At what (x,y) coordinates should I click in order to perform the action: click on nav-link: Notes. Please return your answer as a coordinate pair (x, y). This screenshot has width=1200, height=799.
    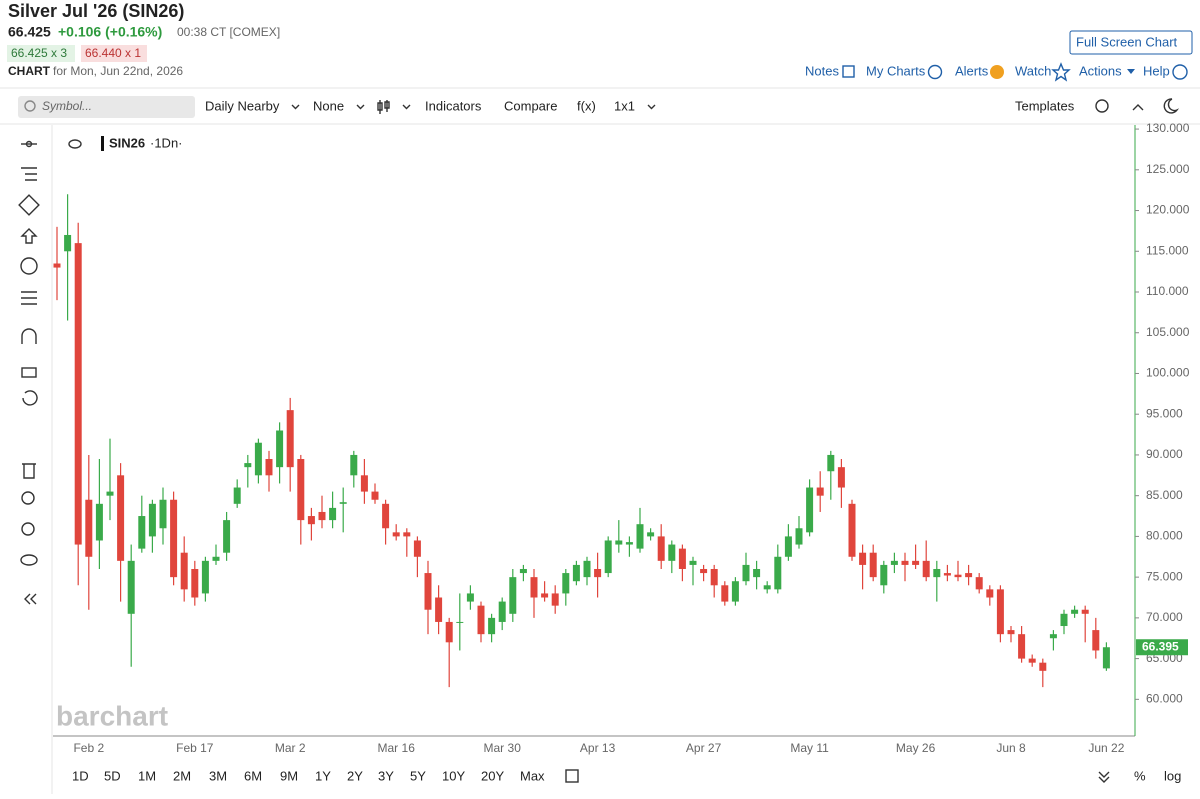
    Looking at the image, I should click on (822, 70).